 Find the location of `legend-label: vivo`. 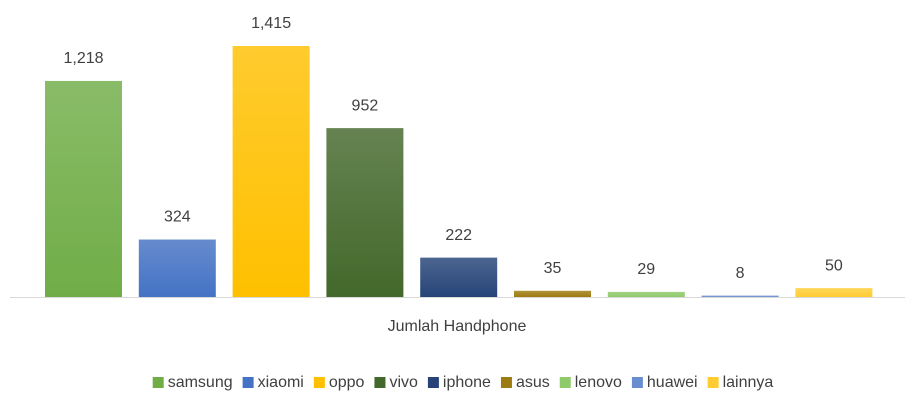

legend-label: vivo is located at coordinates (403, 382).